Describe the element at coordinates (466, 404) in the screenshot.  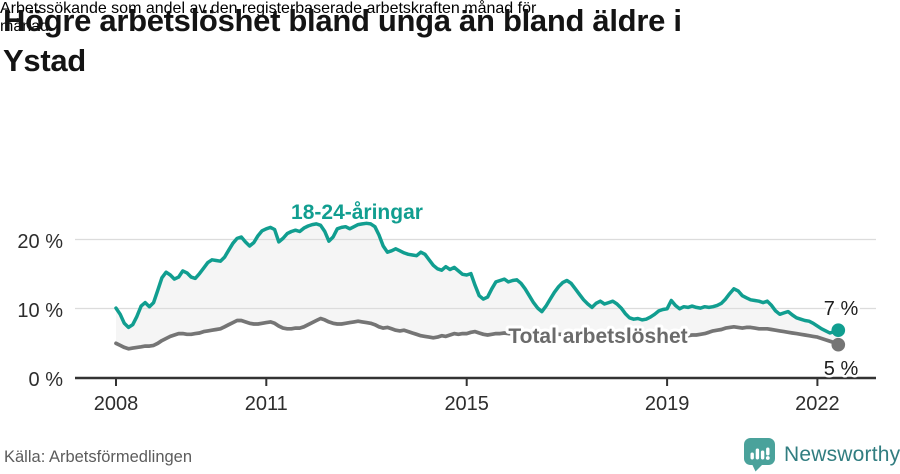
I see `x-tick-label-2015: 2015` at that location.